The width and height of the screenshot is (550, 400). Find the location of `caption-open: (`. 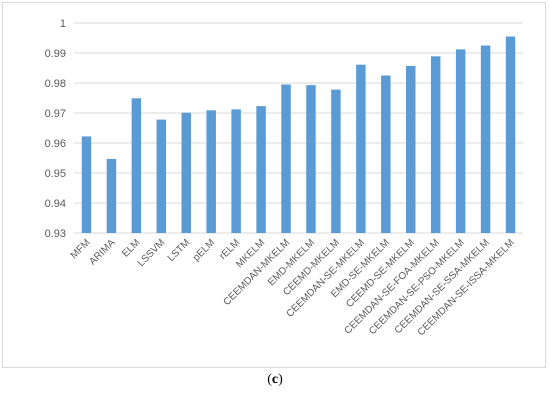

caption-open: ( is located at coordinates (269, 379).